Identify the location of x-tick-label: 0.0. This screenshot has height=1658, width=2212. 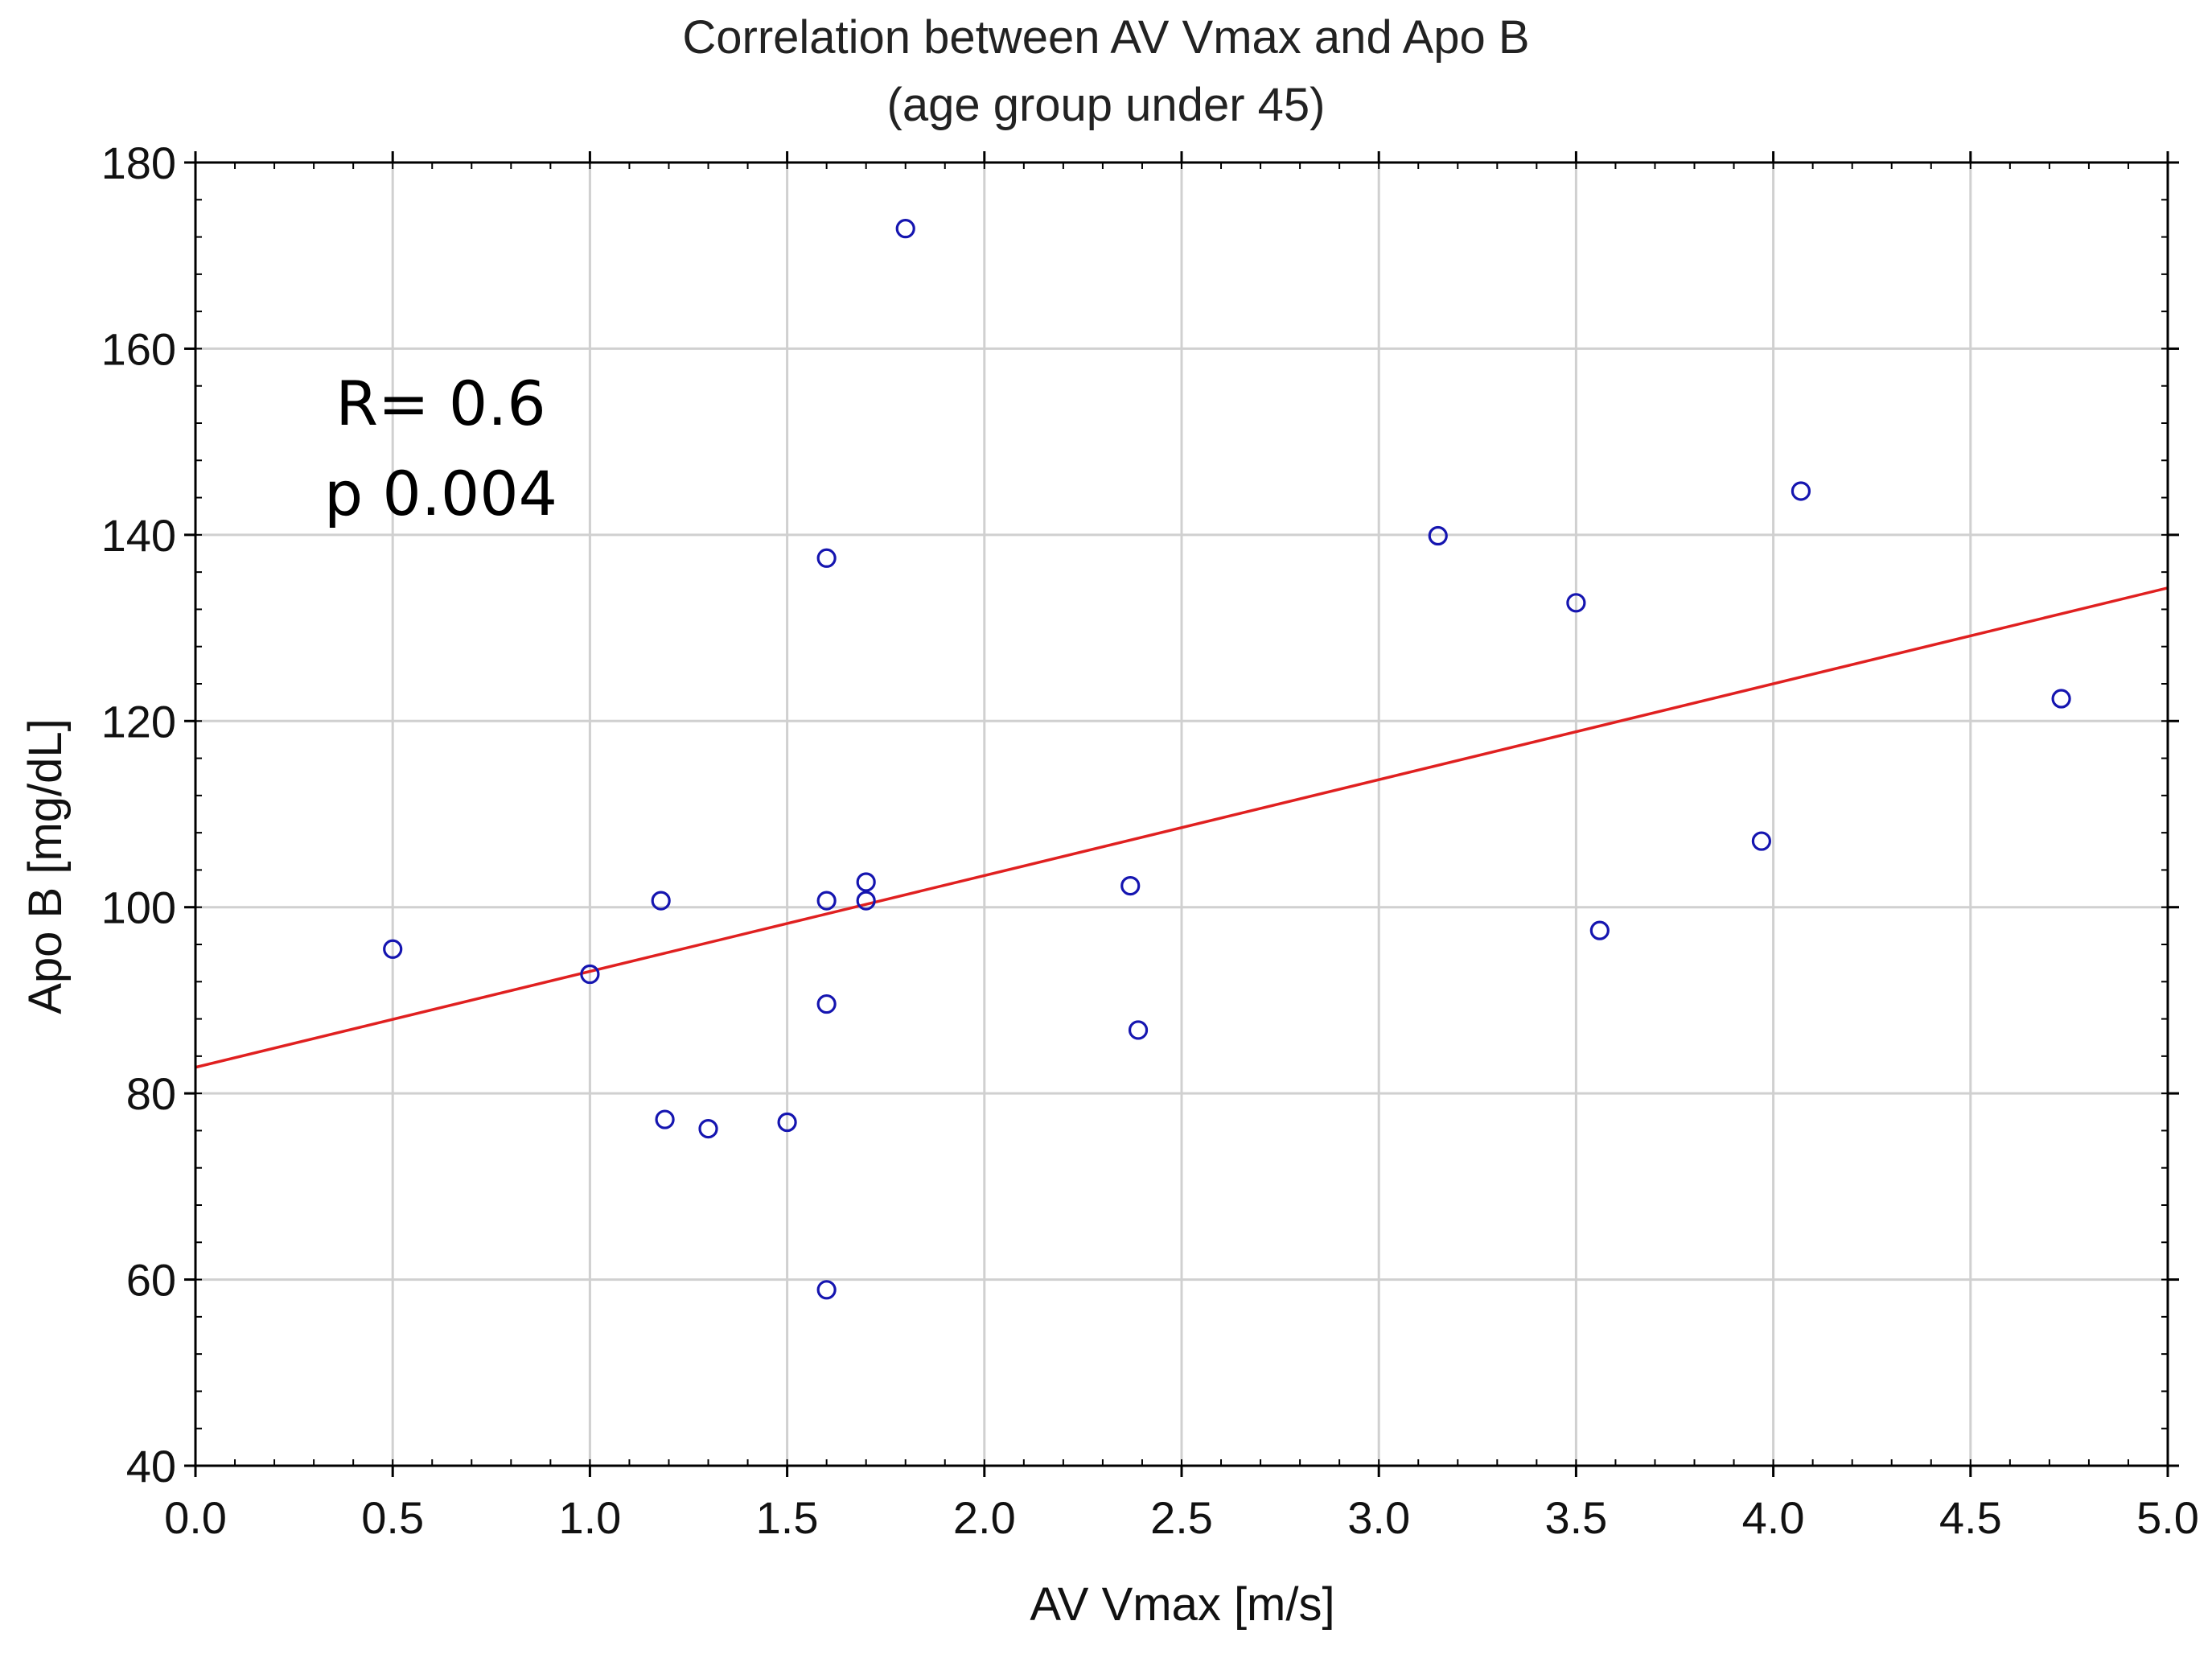
(195, 1517).